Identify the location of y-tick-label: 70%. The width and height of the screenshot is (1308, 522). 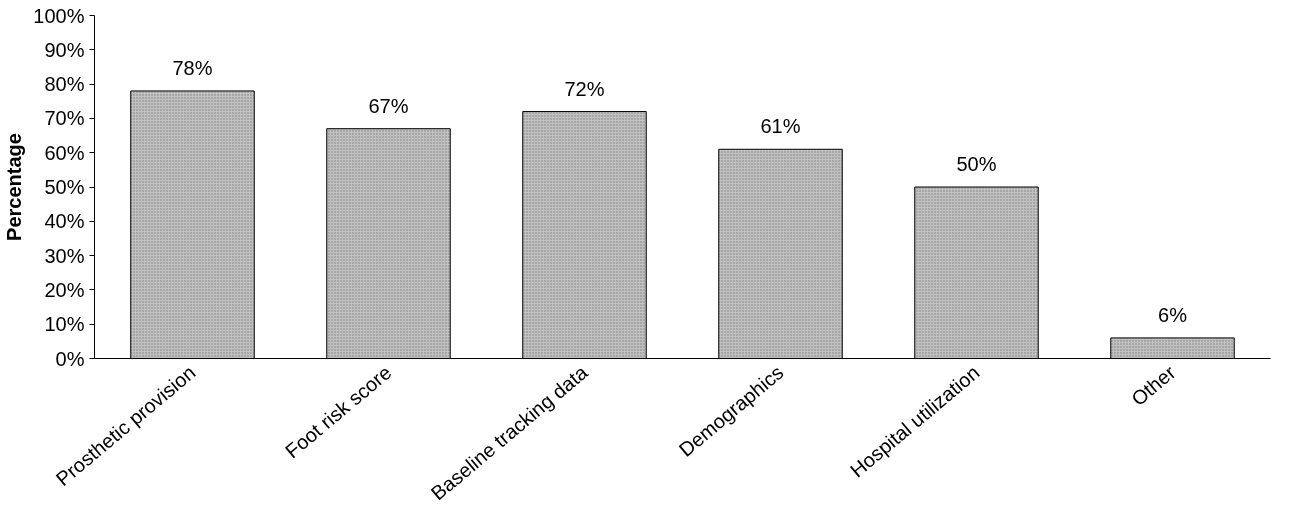
(64, 118).